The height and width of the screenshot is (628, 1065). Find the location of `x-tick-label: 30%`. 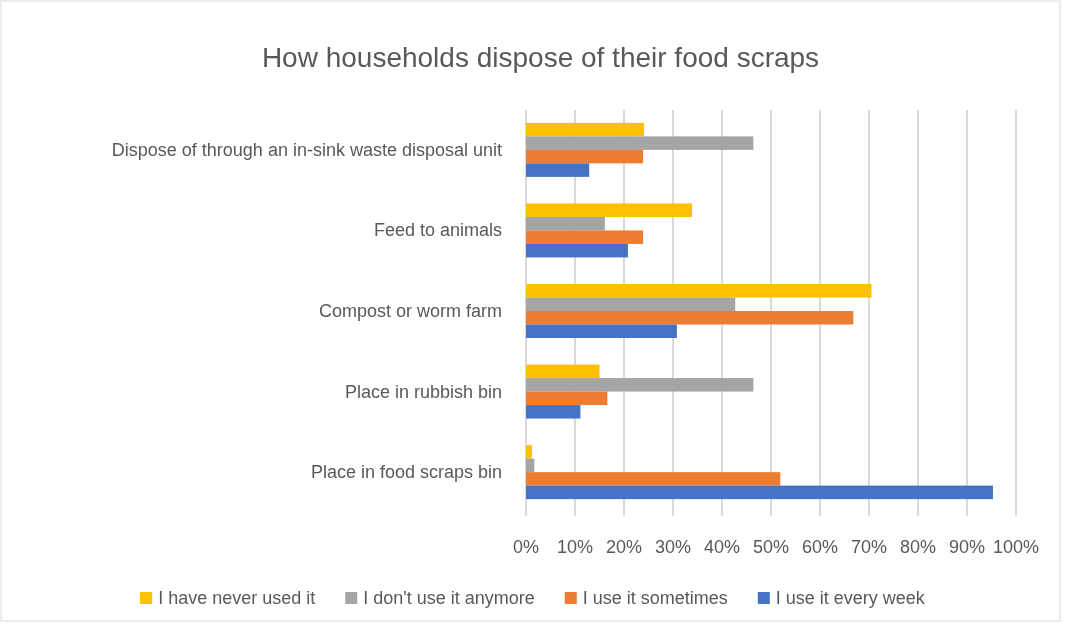

x-tick-label: 30% is located at coordinates (673, 547).